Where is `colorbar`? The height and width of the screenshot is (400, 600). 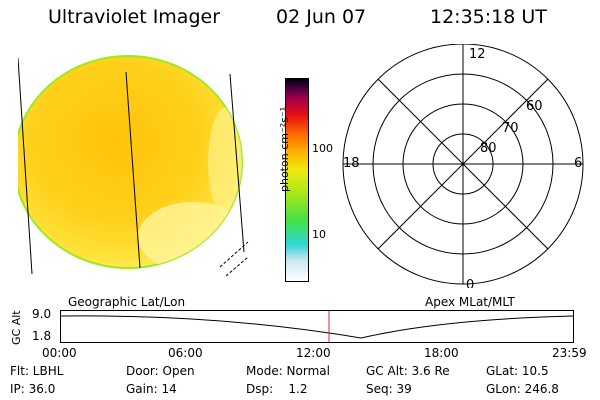
colorbar is located at coordinates (297, 180).